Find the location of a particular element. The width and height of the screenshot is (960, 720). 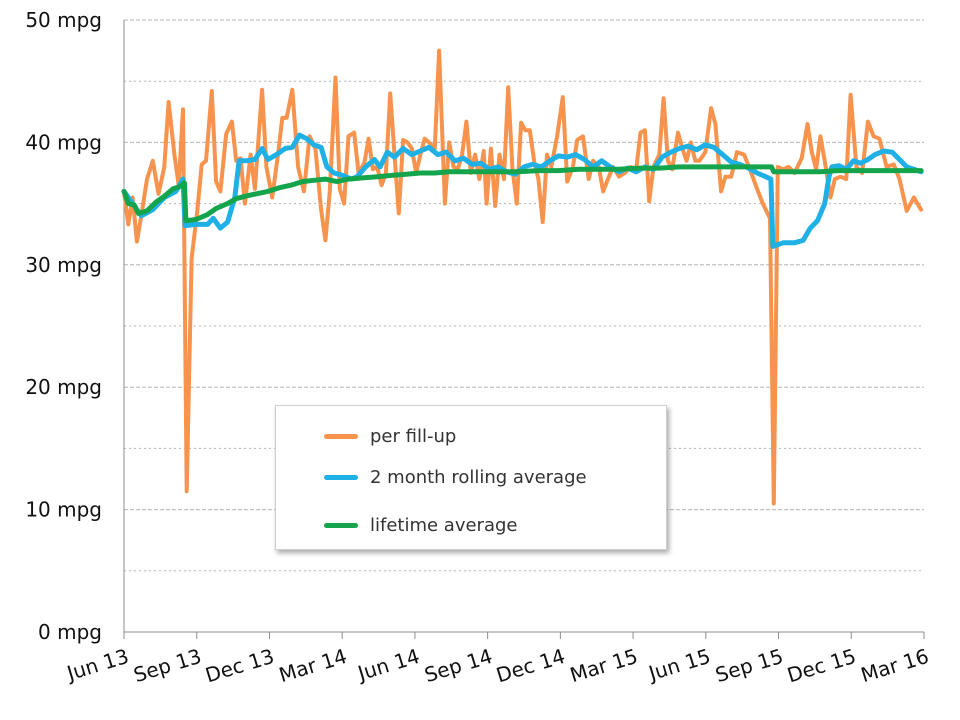

x-tick-label: Jun 15 is located at coordinates (678, 665).